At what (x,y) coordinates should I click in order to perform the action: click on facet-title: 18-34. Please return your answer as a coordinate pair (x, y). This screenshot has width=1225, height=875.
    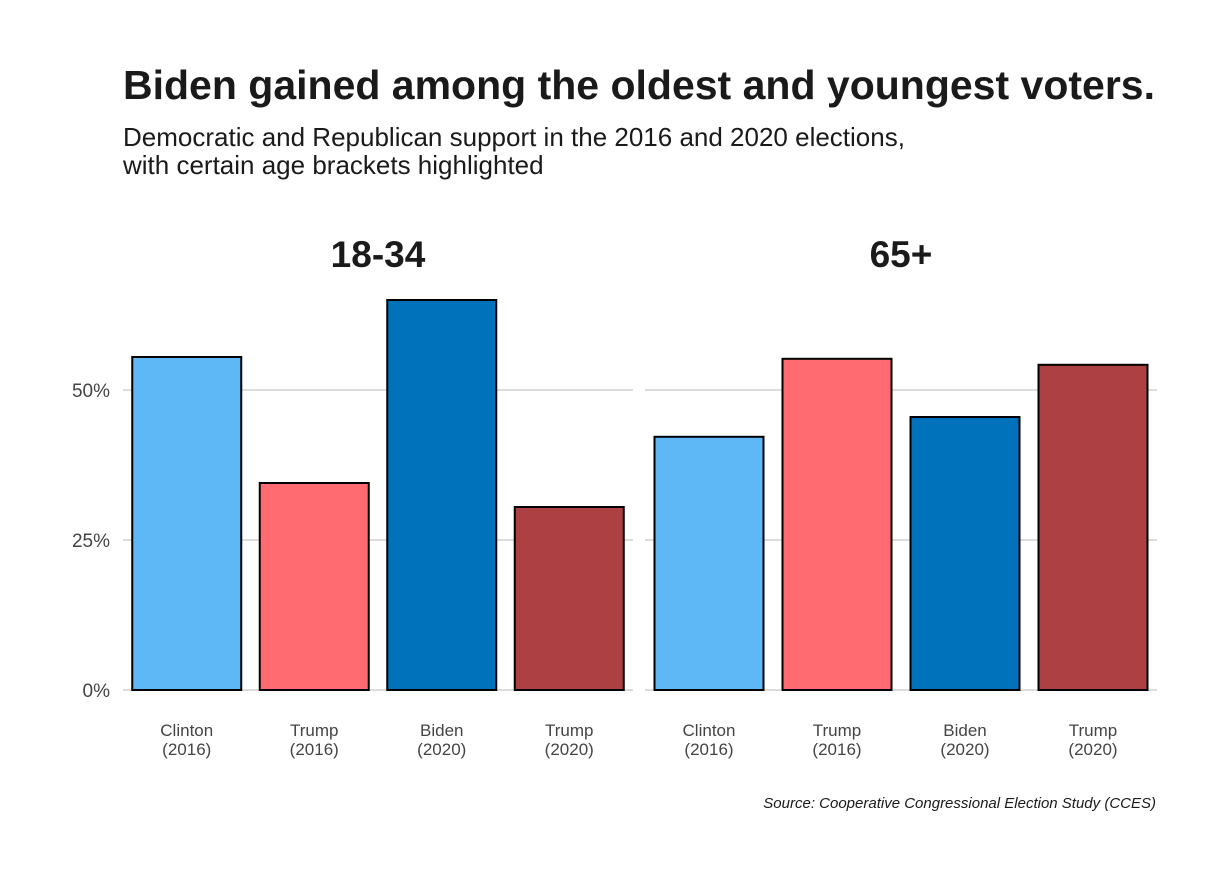
    Looking at the image, I should click on (378, 254).